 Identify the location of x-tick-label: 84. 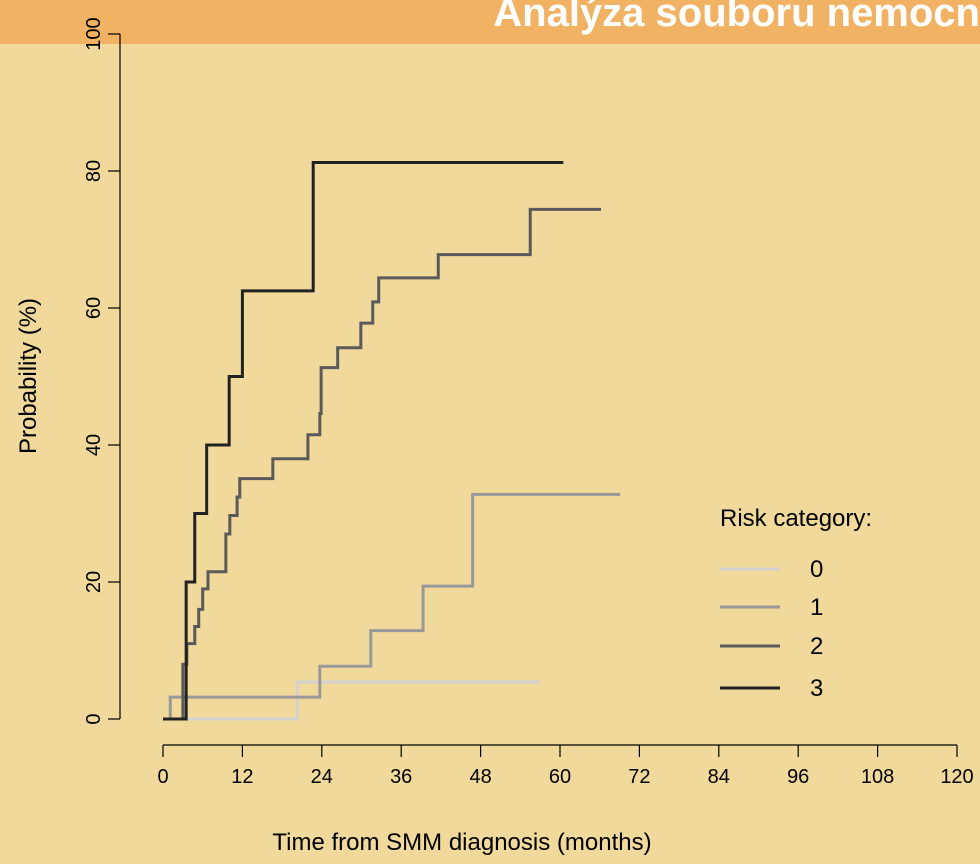
(719, 777).